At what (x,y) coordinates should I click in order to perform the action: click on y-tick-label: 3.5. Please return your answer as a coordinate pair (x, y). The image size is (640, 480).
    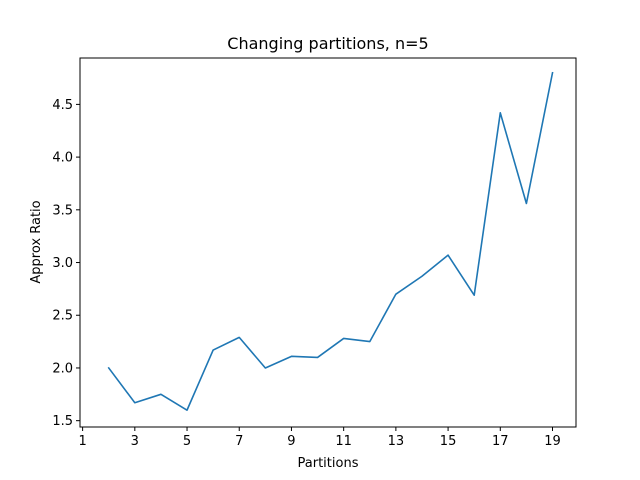
    Looking at the image, I should click on (62, 210).